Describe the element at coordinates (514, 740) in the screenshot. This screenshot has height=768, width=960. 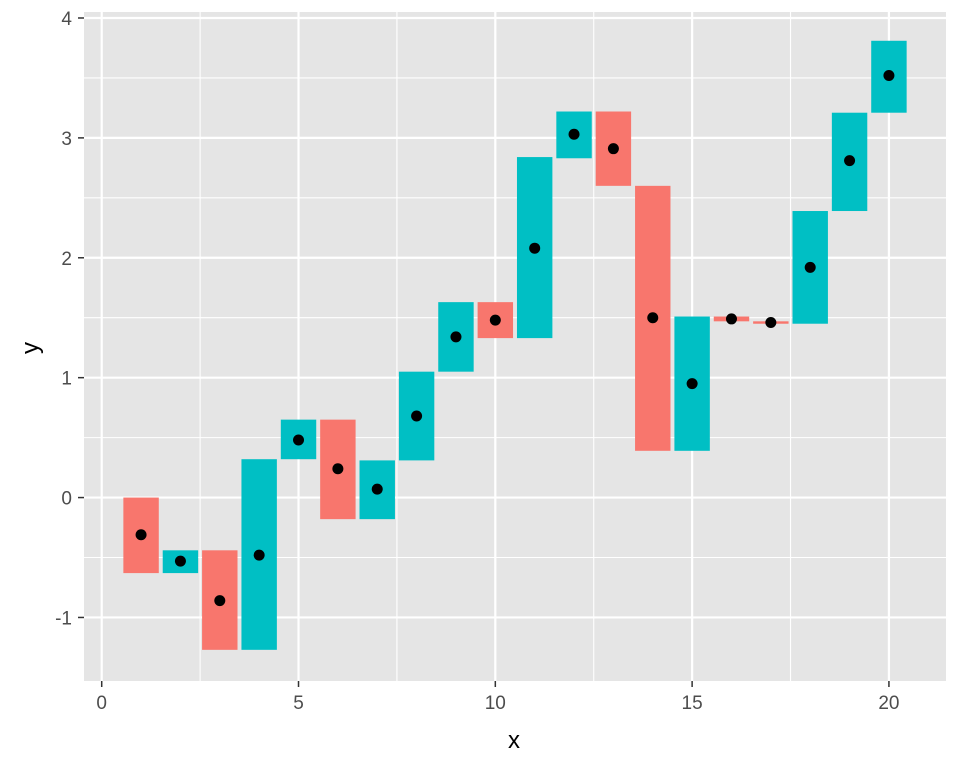
I see `x-axis-title: x` at that location.